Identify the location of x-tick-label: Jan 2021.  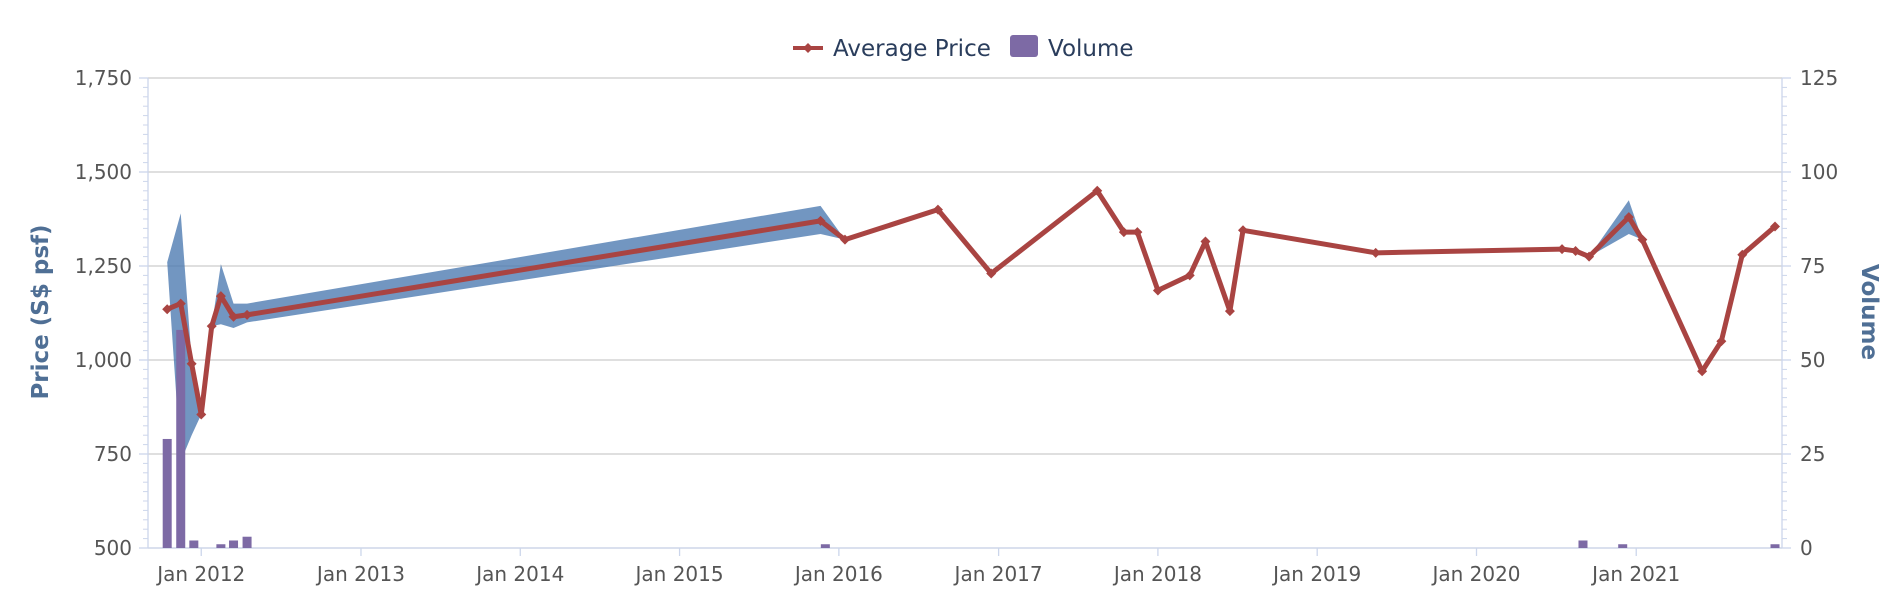
(1635, 574).